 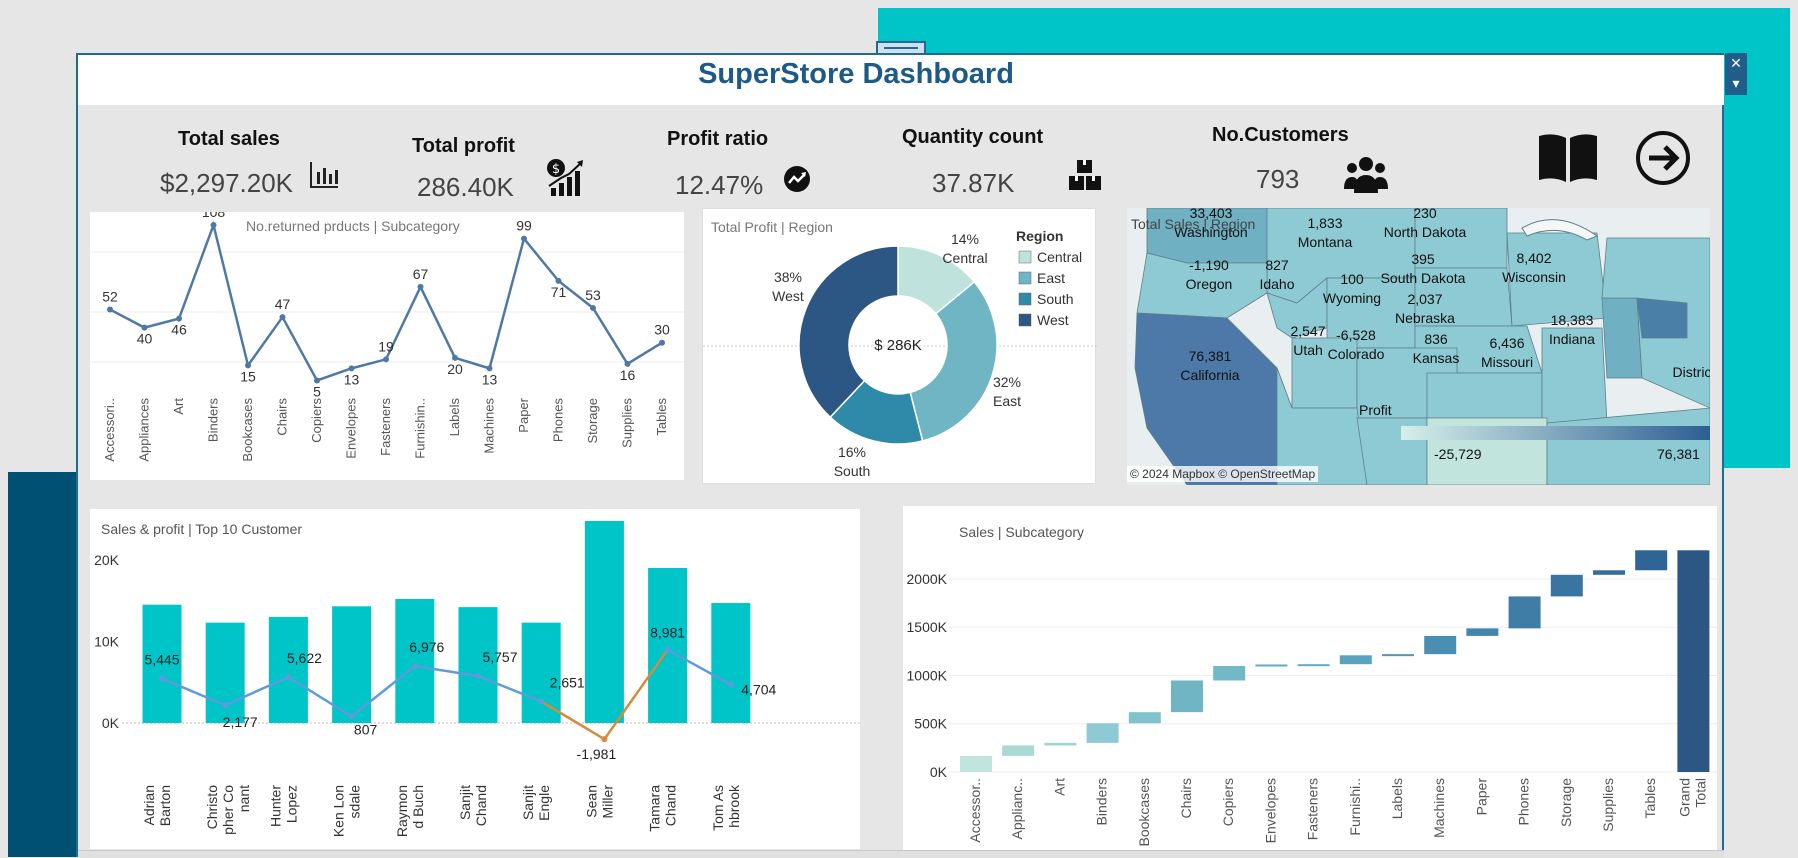 What do you see at coordinates (1209, 284) in the screenshot?
I see `map-state-label: Oregon` at bounding box center [1209, 284].